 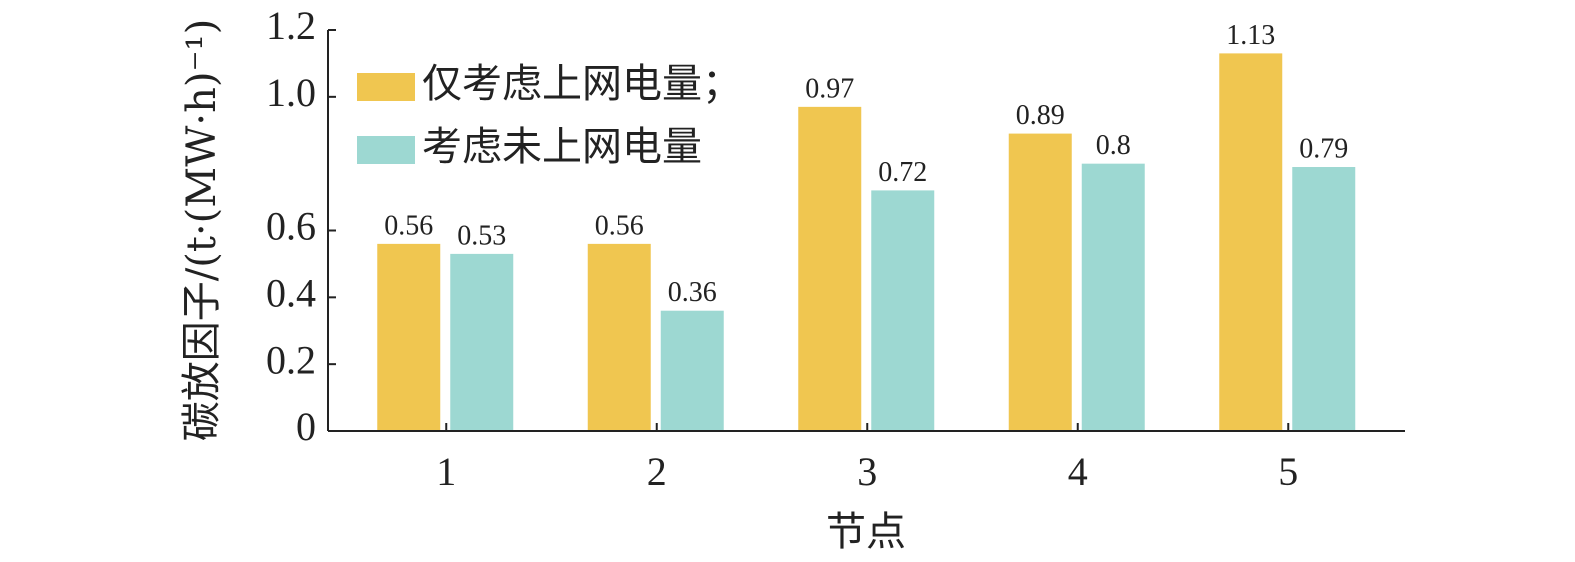 I want to click on value-label: 1.13, so click(x=1250, y=35).